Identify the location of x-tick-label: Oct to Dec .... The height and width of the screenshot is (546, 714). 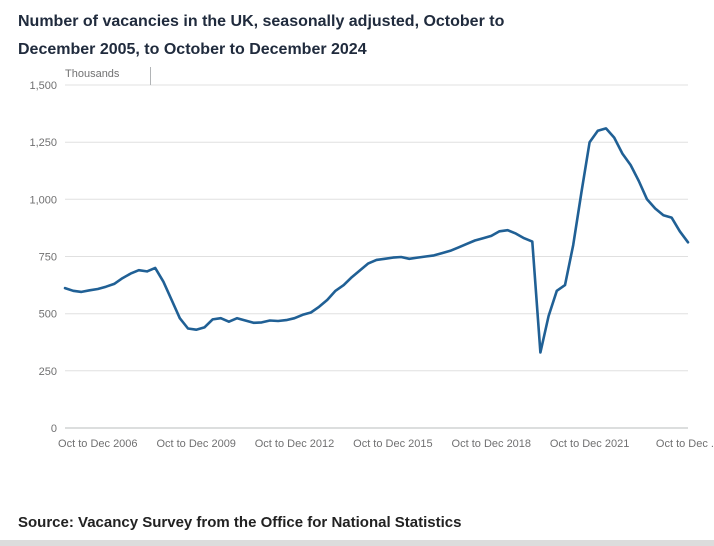
(685, 444).